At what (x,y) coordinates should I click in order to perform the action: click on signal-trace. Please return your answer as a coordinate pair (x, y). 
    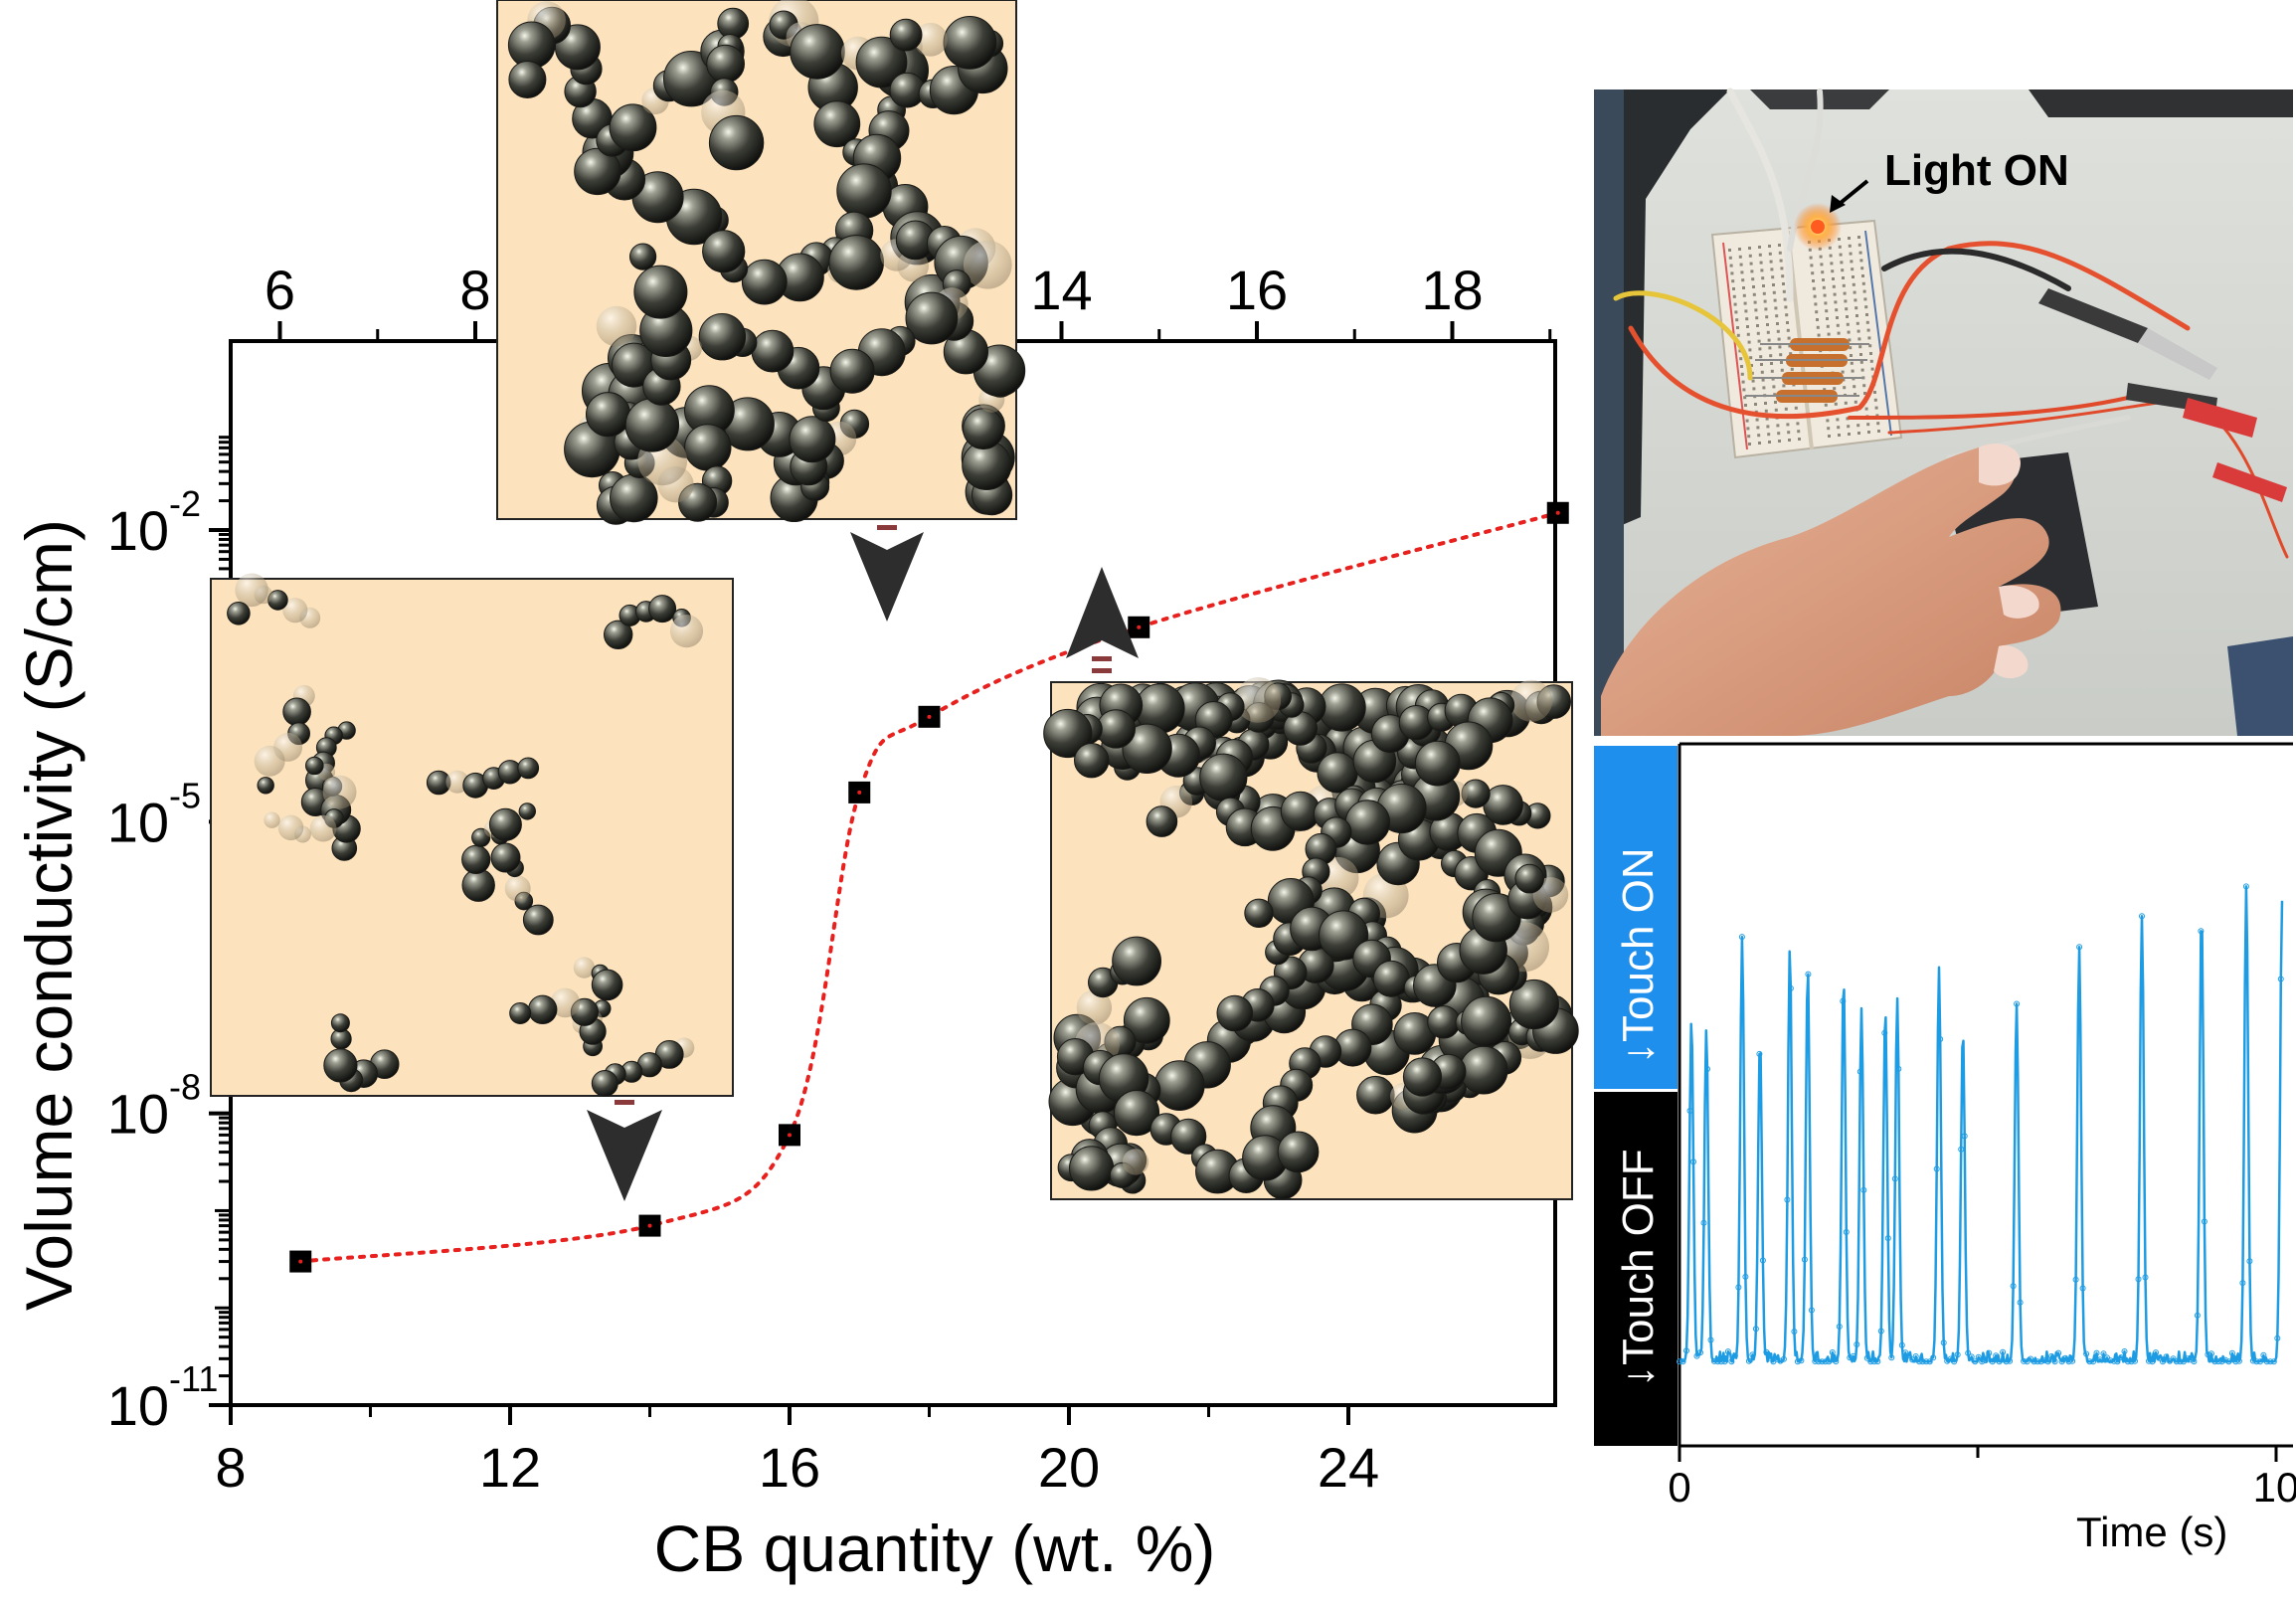
    Looking at the image, I should click on (1981, 1124).